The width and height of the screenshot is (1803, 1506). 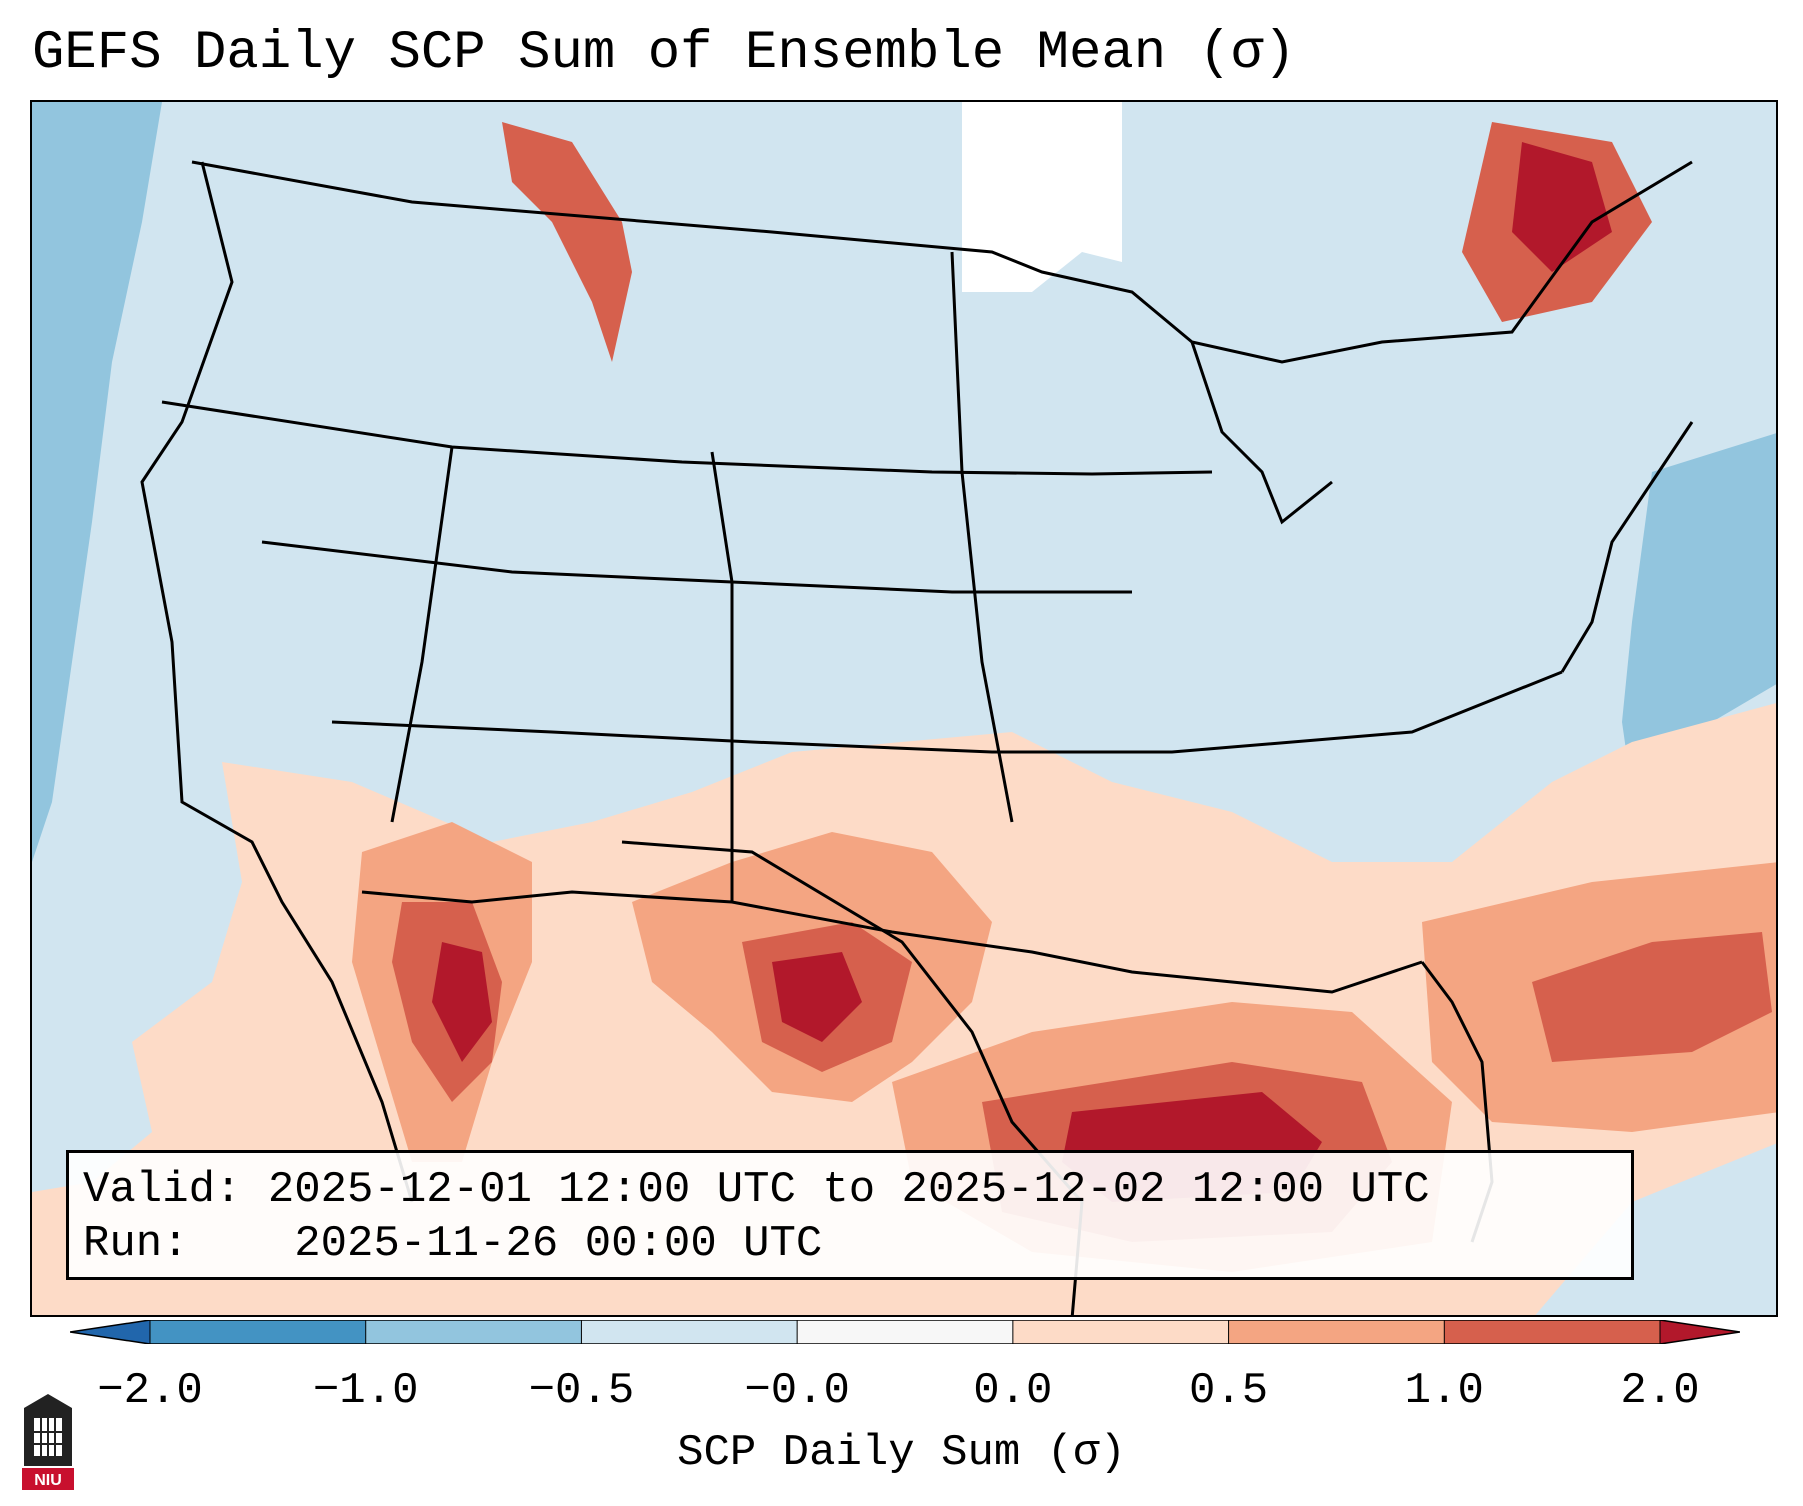 What do you see at coordinates (664, 53) in the screenshot?
I see `plot-title: GEFS Daily SCP Sum of Ensemble Mean (σ)` at bounding box center [664, 53].